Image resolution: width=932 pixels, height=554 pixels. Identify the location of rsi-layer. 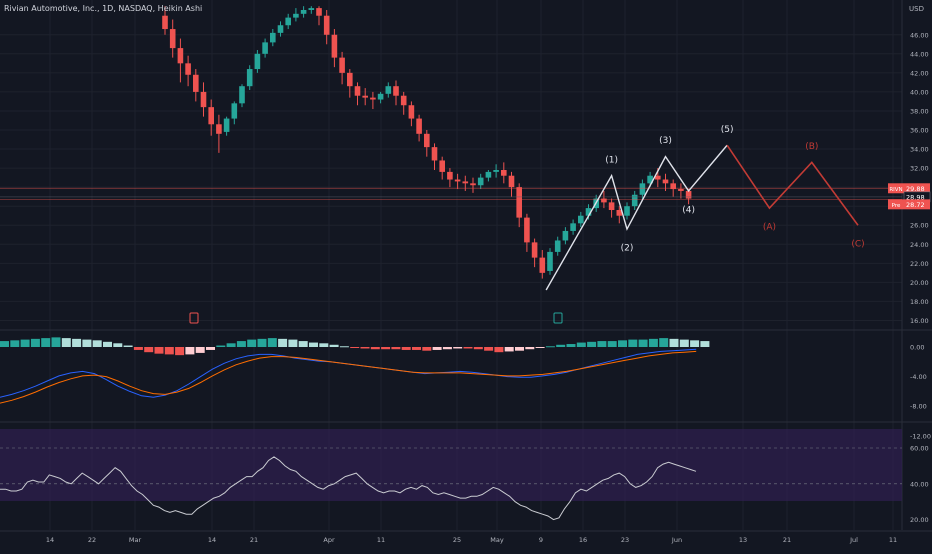
(348, 488).